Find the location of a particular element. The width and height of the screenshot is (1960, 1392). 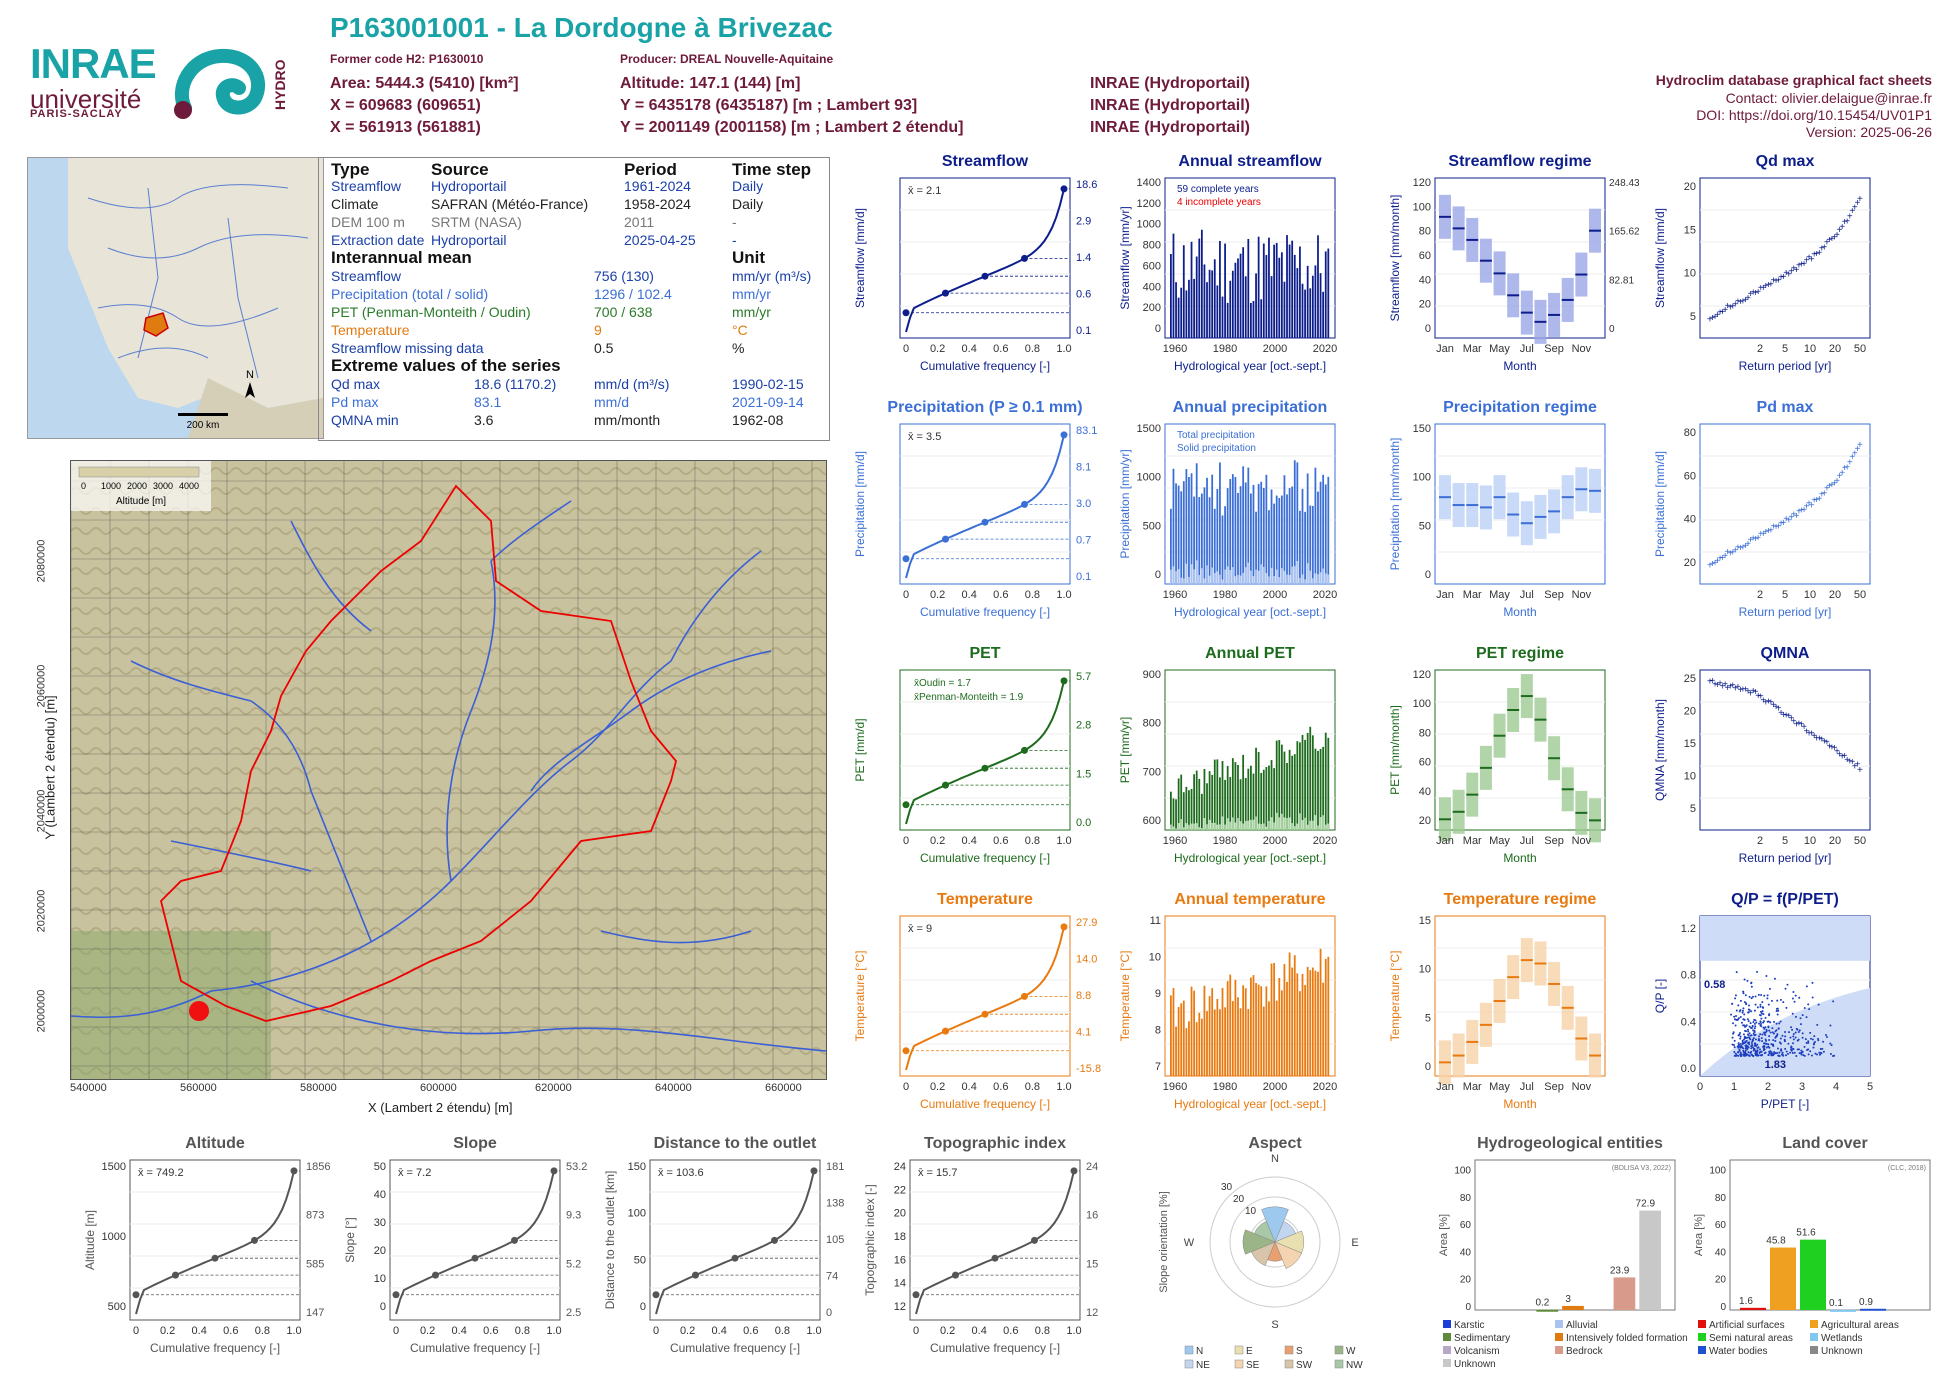

annotation: 0.58 is located at coordinates (1714, 985).